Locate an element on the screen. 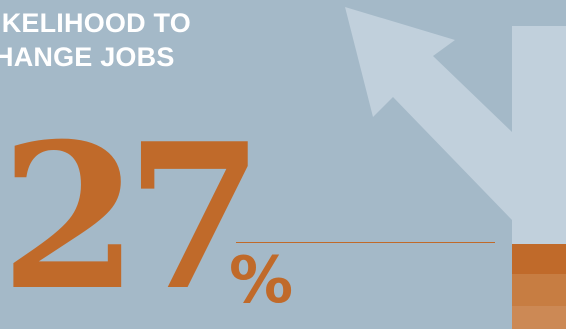  headline-line-1: IKELIHOOD TO is located at coordinates (95, 23).